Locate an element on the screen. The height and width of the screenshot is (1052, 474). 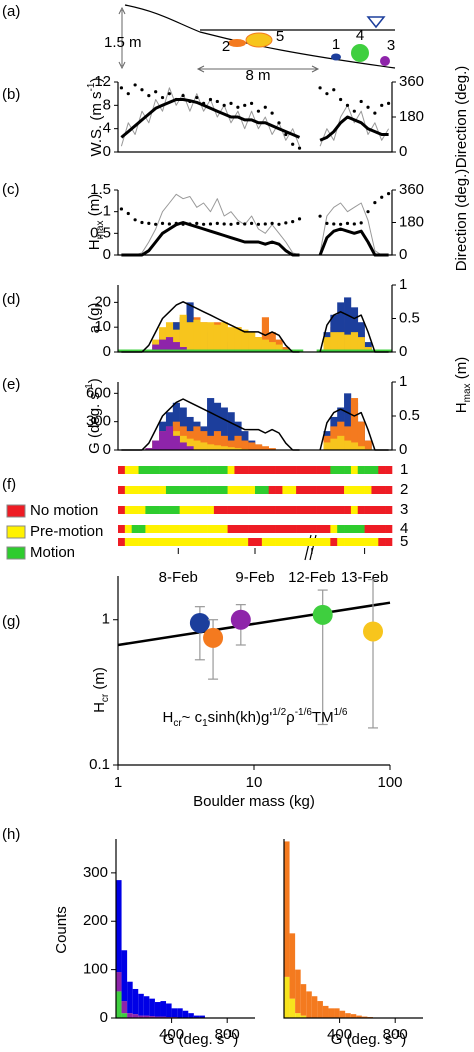
fit-line is located at coordinates (254, 624).